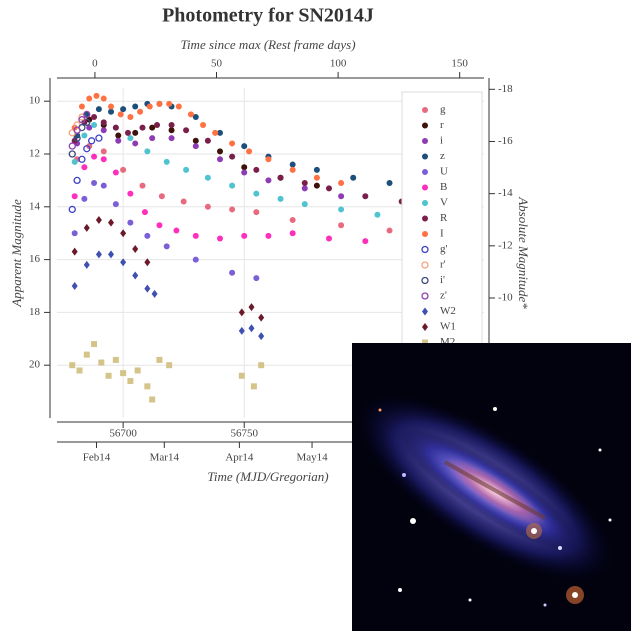 This screenshot has height=631, width=631. What do you see at coordinates (443, 110) in the screenshot?
I see `legend-label: g` at bounding box center [443, 110].